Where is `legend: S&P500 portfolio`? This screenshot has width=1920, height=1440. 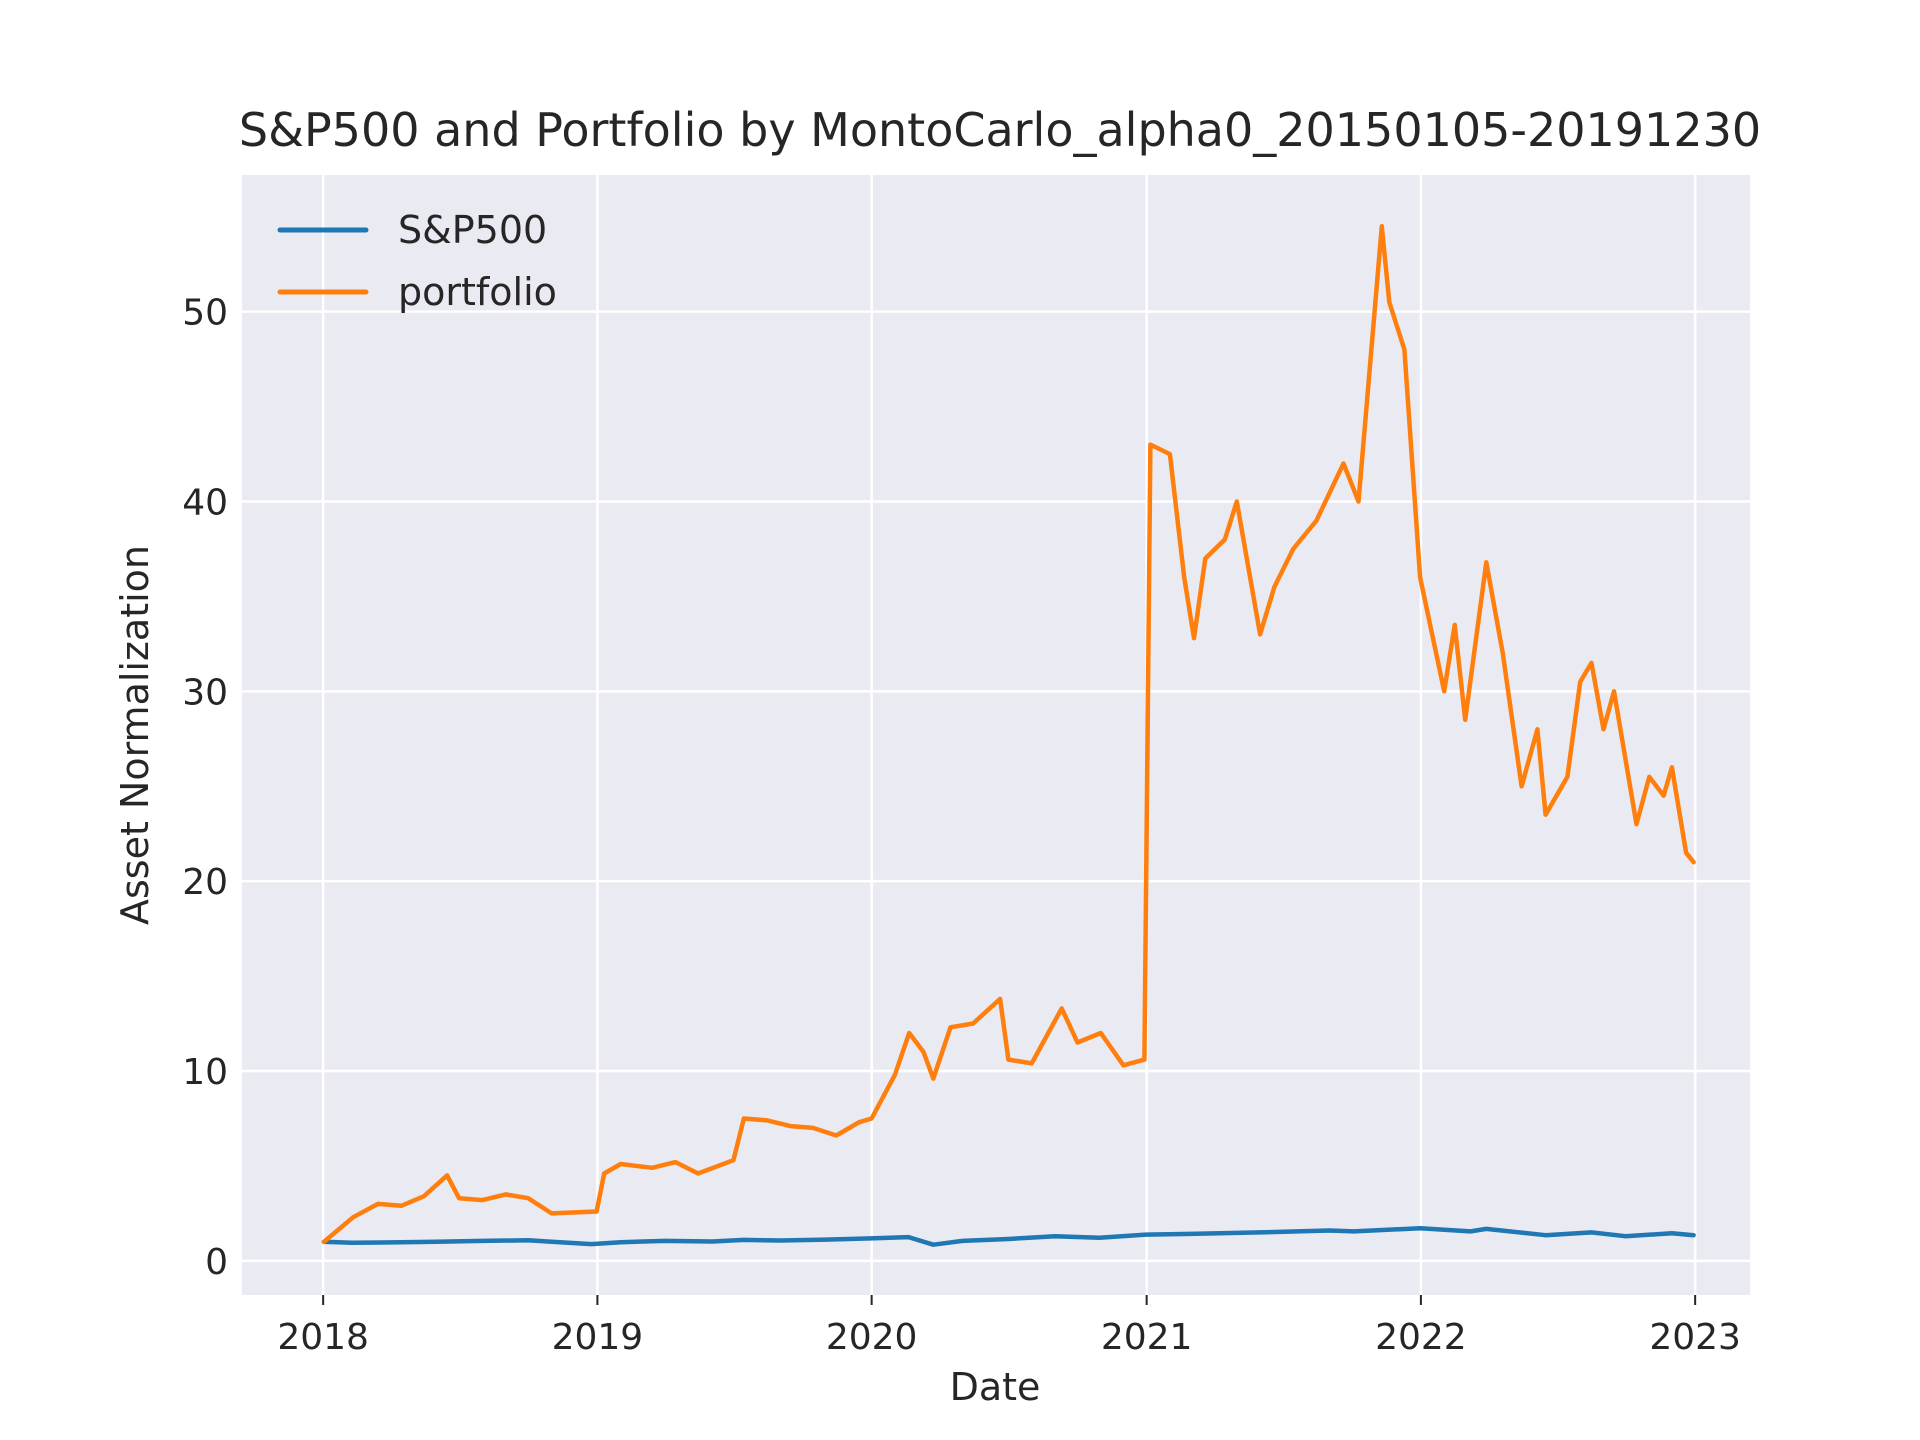
legend: S&P500 portfolio is located at coordinates (417, 261).